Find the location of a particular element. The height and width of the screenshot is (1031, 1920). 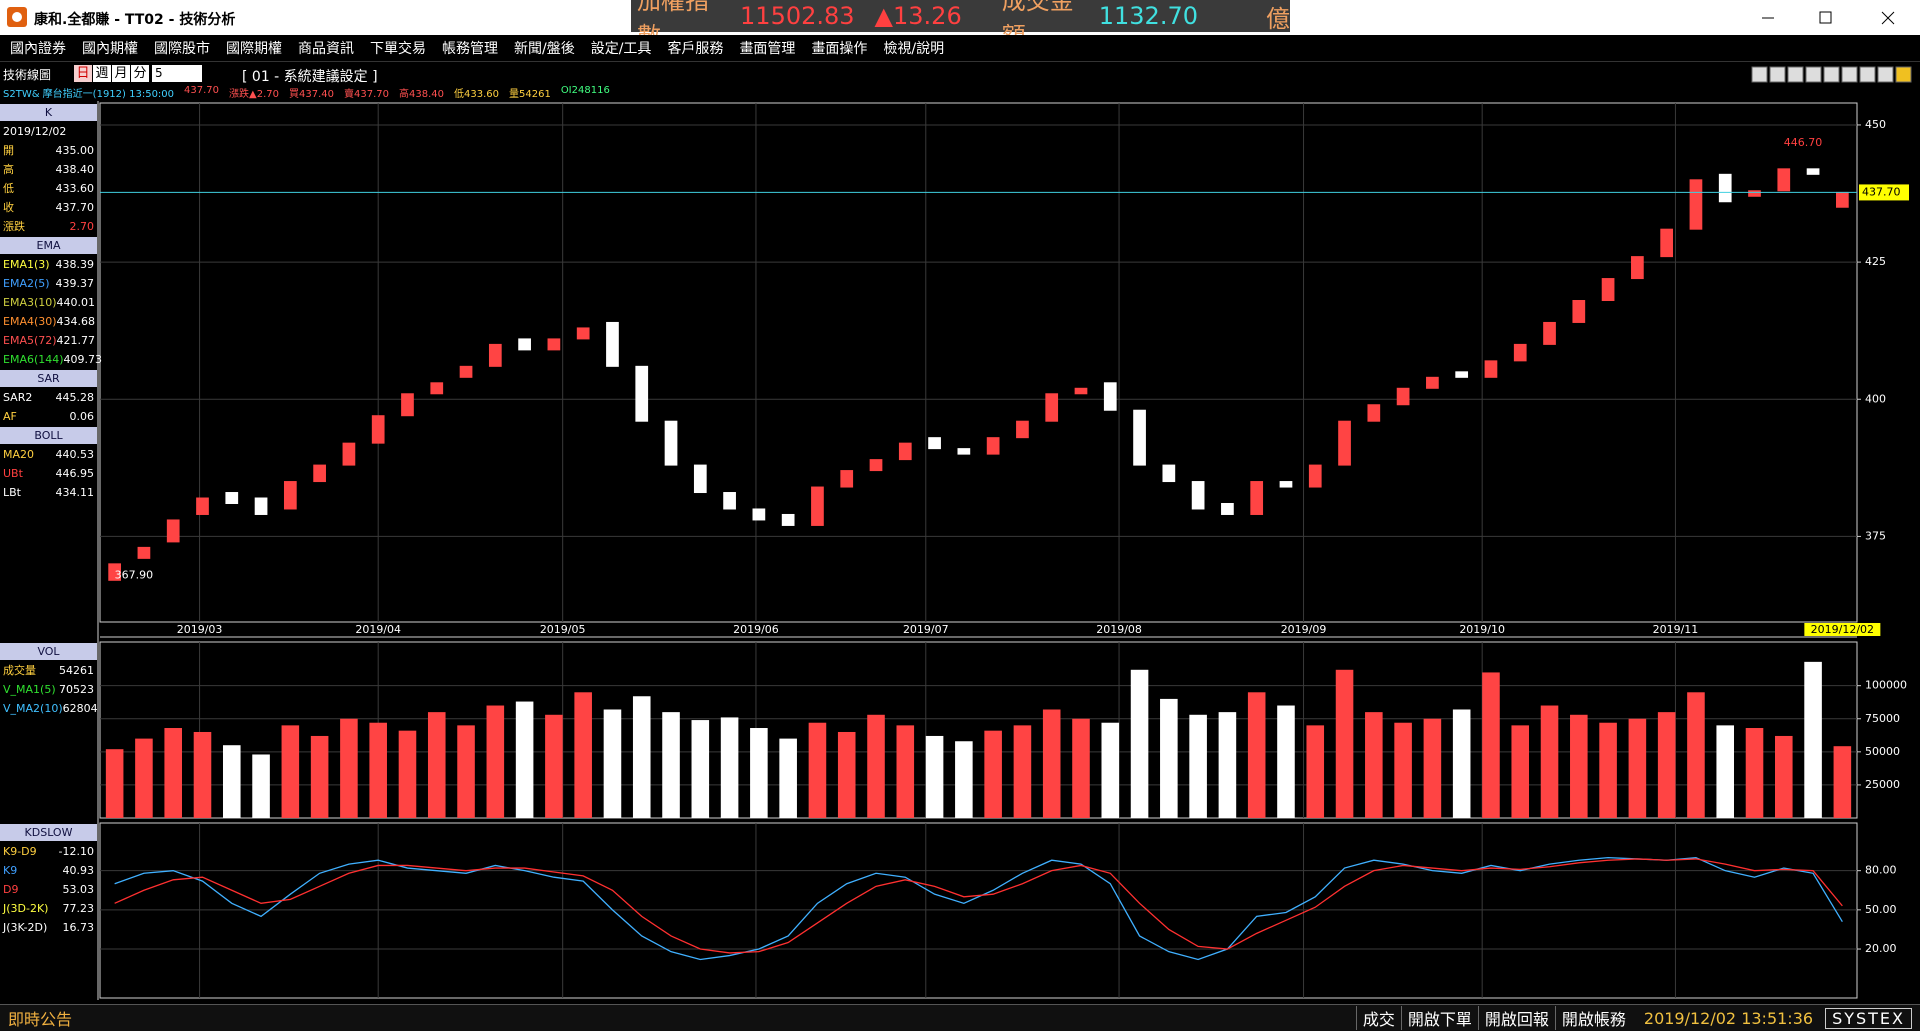

indicator-row: K9-D9 -12.10 is located at coordinates (48, 851).